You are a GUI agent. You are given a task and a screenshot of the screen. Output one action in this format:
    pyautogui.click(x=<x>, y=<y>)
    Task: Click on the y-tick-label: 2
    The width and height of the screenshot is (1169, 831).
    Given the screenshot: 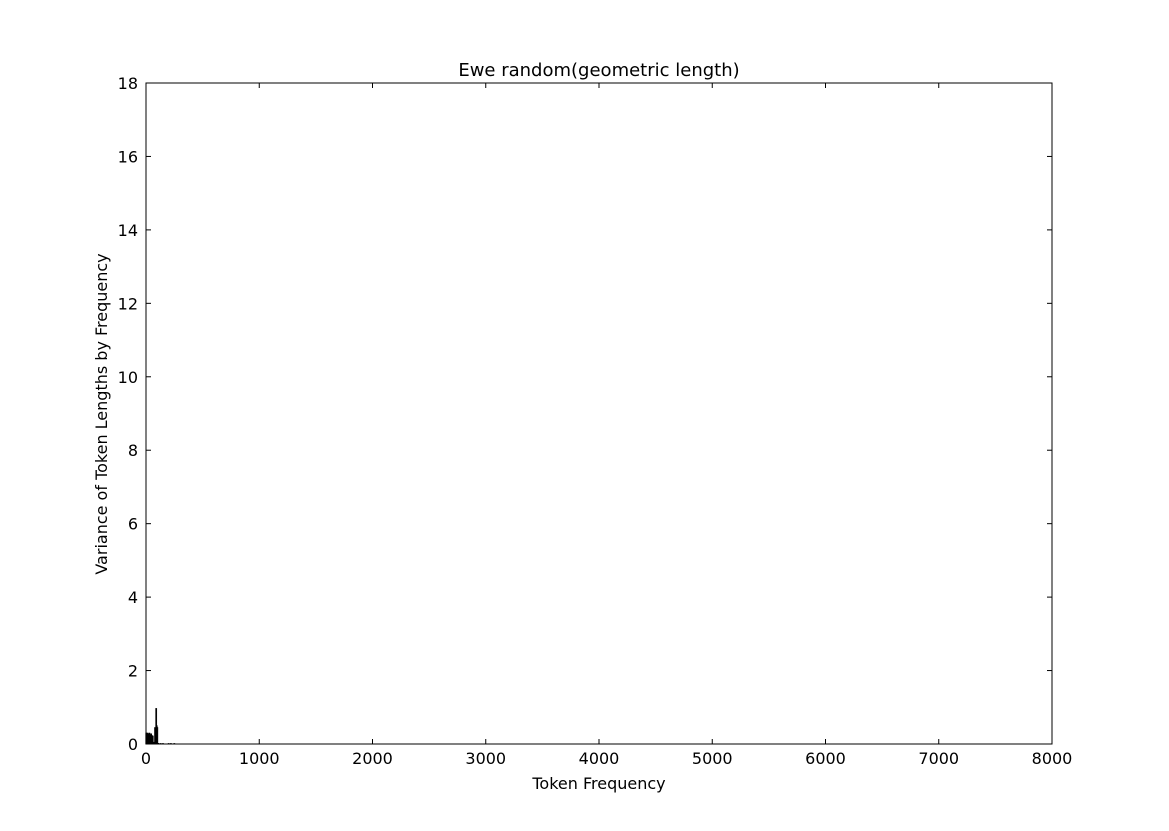 What is the action you would take?
    pyautogui.click(x=133, y=671)
    